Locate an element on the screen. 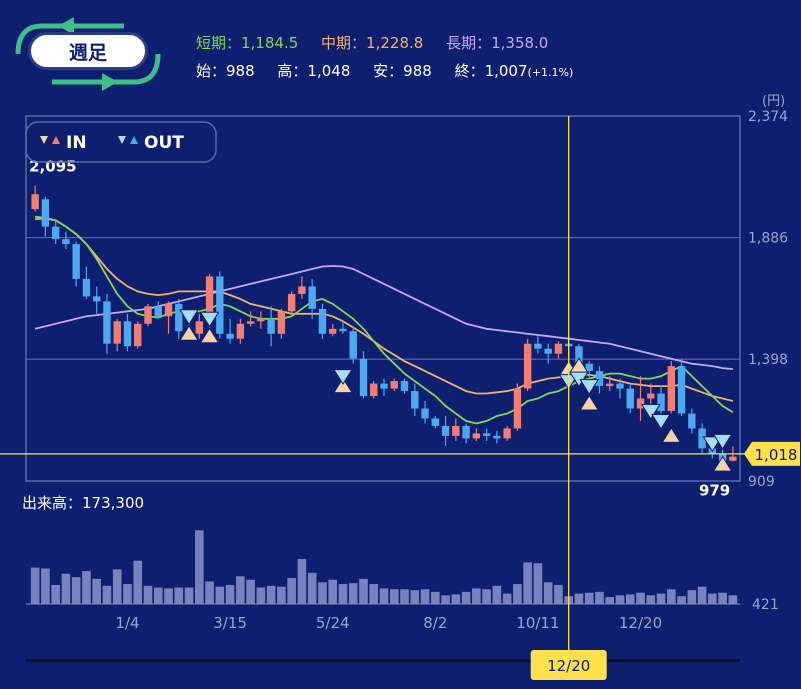  x-tick-label: 1/4 is located at coordinates (127, 623).